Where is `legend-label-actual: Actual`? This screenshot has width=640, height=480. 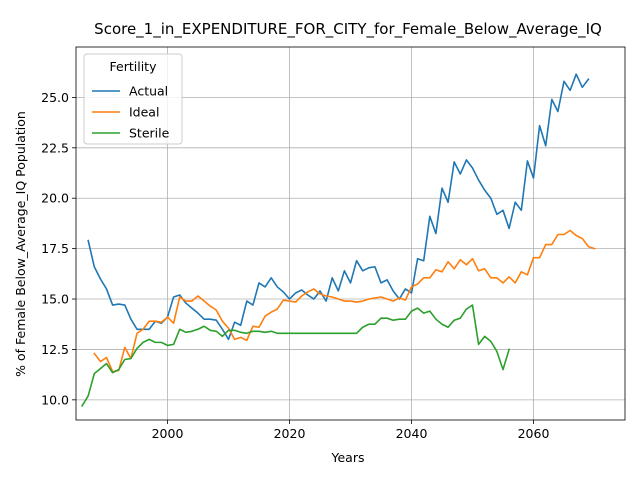 legend-label-actual: Actual is located at coordinates (148, 91).